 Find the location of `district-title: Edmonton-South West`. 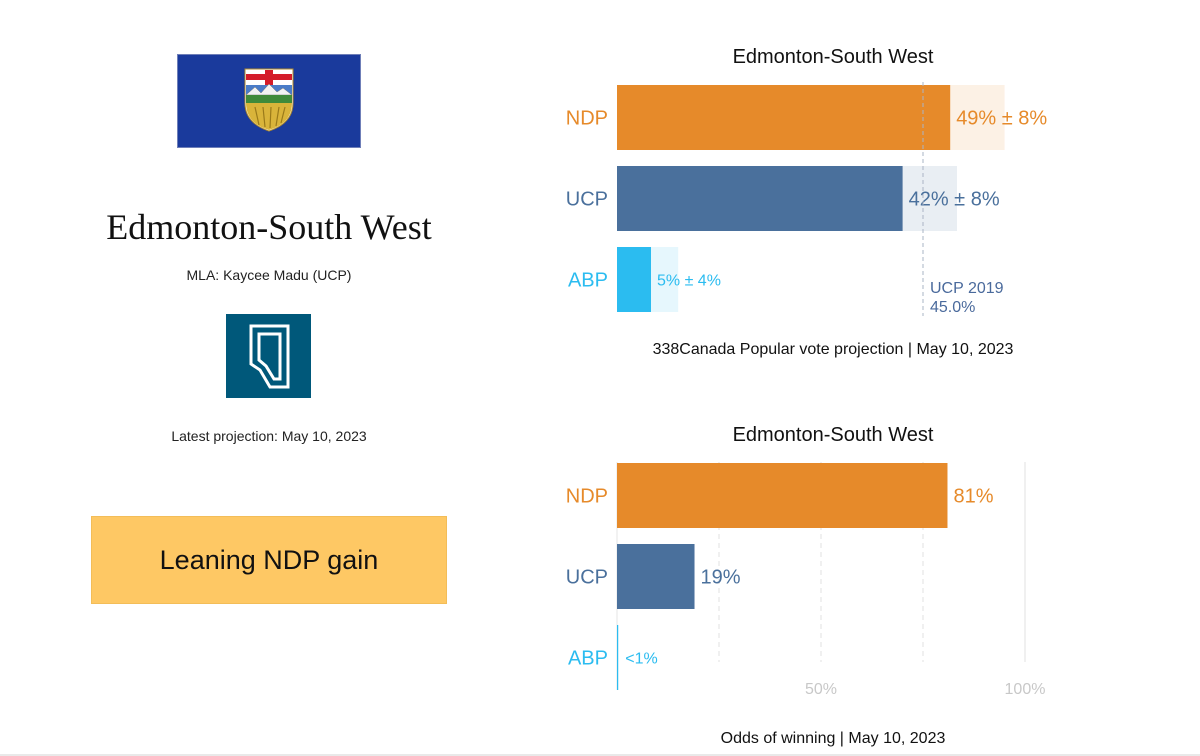

district-title: Edmonton-South West is located at coordinates (269, 227).